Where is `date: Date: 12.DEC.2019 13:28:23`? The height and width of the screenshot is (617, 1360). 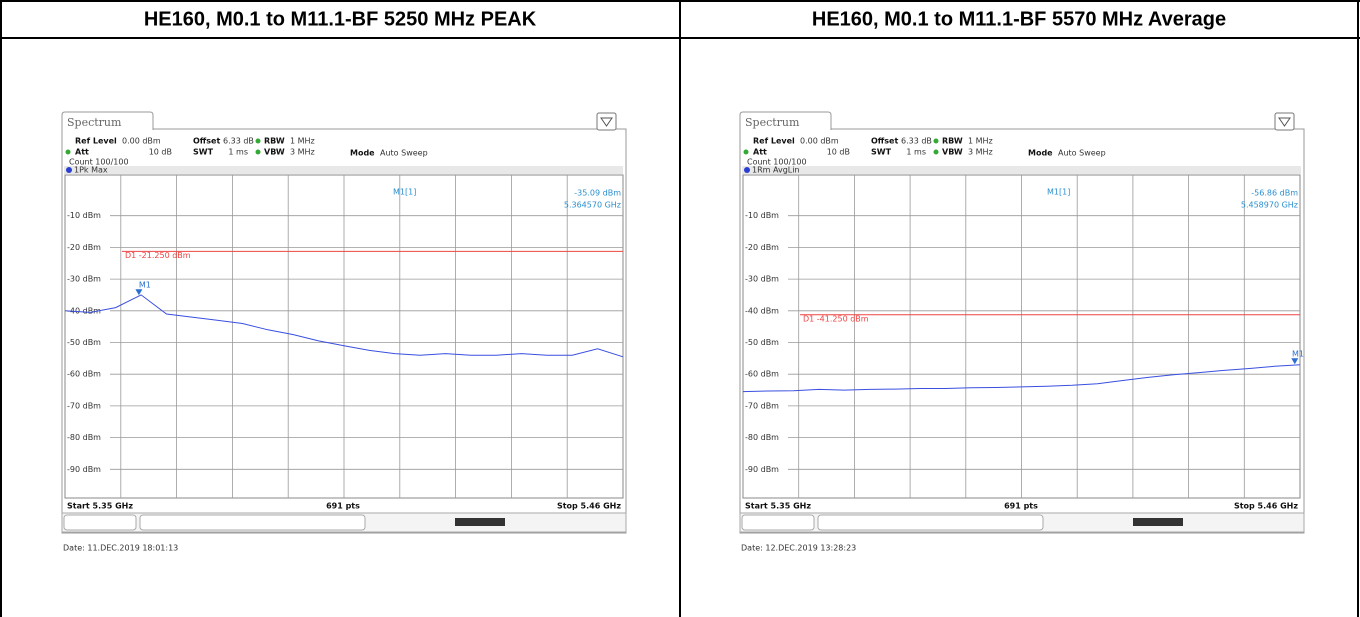
date: Date: 12.DEC.2019 13:28:23 is located at coordinates (798, 548).